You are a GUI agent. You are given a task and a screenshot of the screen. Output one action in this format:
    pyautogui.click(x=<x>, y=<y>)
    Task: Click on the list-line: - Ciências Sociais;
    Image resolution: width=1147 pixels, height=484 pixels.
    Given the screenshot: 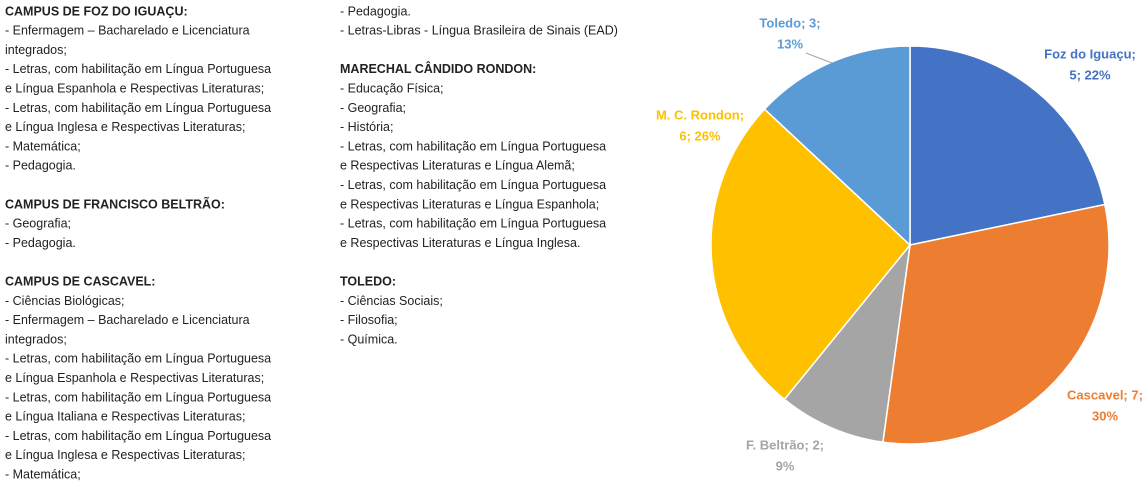 What is the action you would take?
    pyautogui.click(x=391, y=301)
    